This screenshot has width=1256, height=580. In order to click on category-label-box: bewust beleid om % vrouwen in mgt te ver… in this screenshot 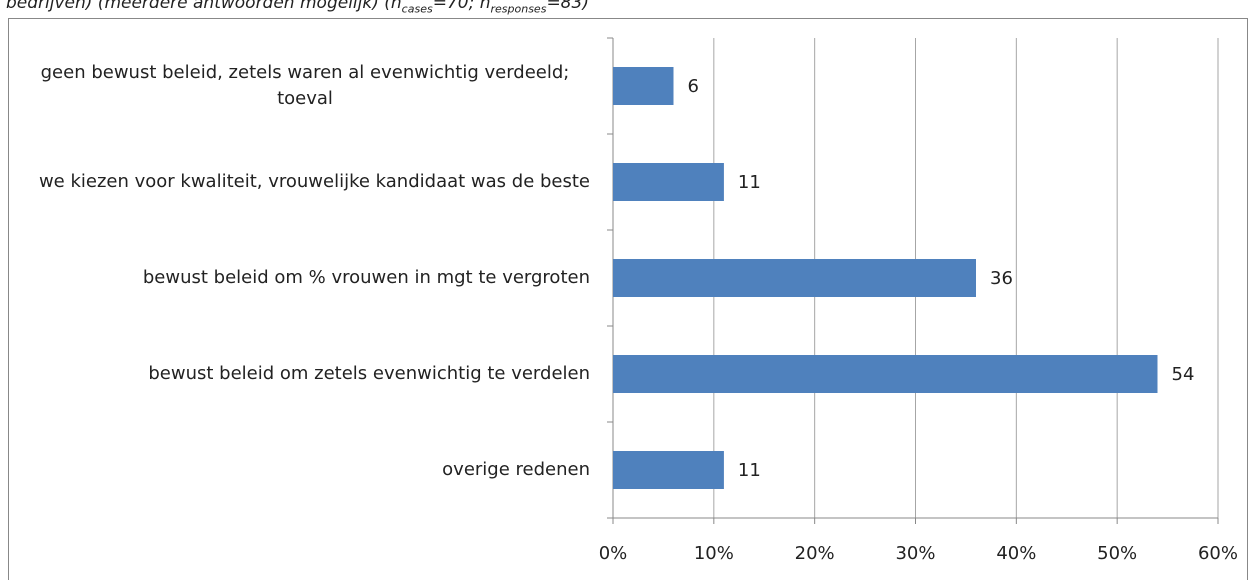, I will do `click(305, 278)`.